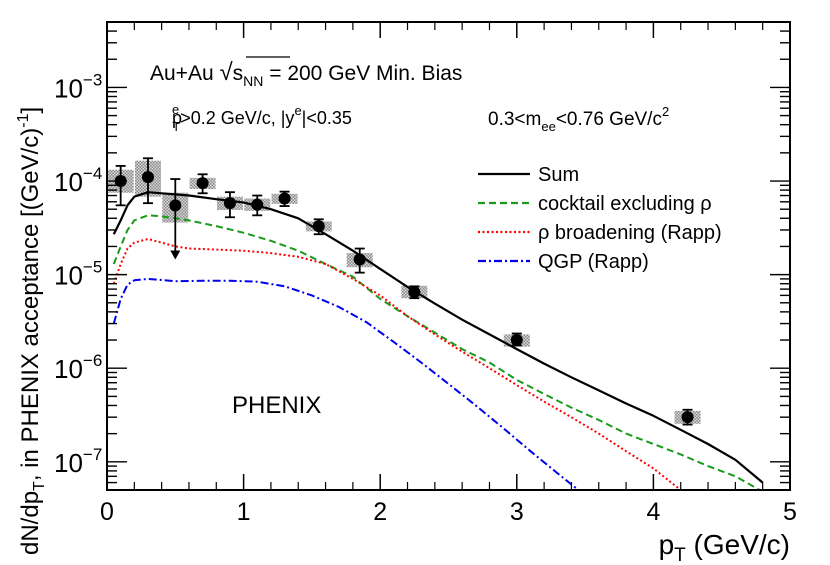 Image resolution: width=830 pixels, height=565 pixels. I want to click on y-axis-label: dN/dpT, in PHENIX acceptance [(GeV/c)-1], so click(31, 331).